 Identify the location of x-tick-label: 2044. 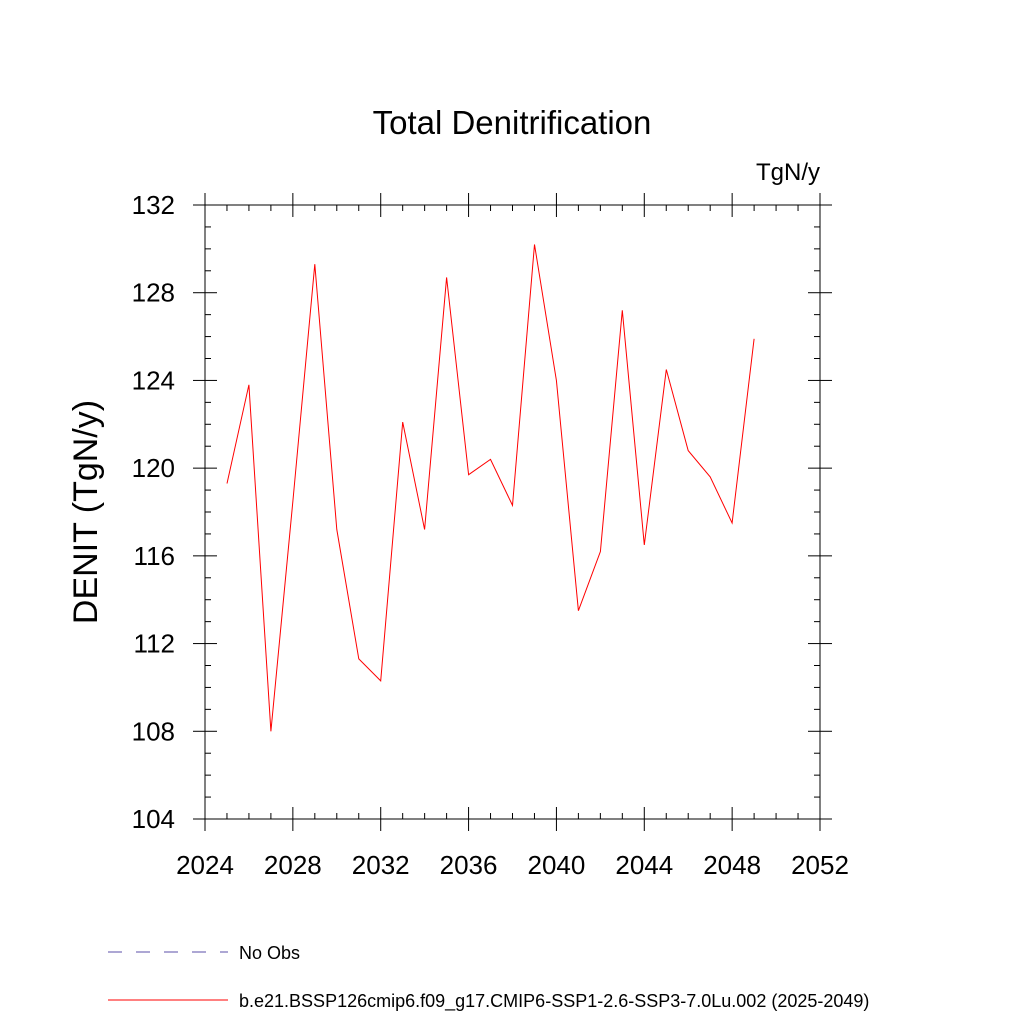
(644, 865).